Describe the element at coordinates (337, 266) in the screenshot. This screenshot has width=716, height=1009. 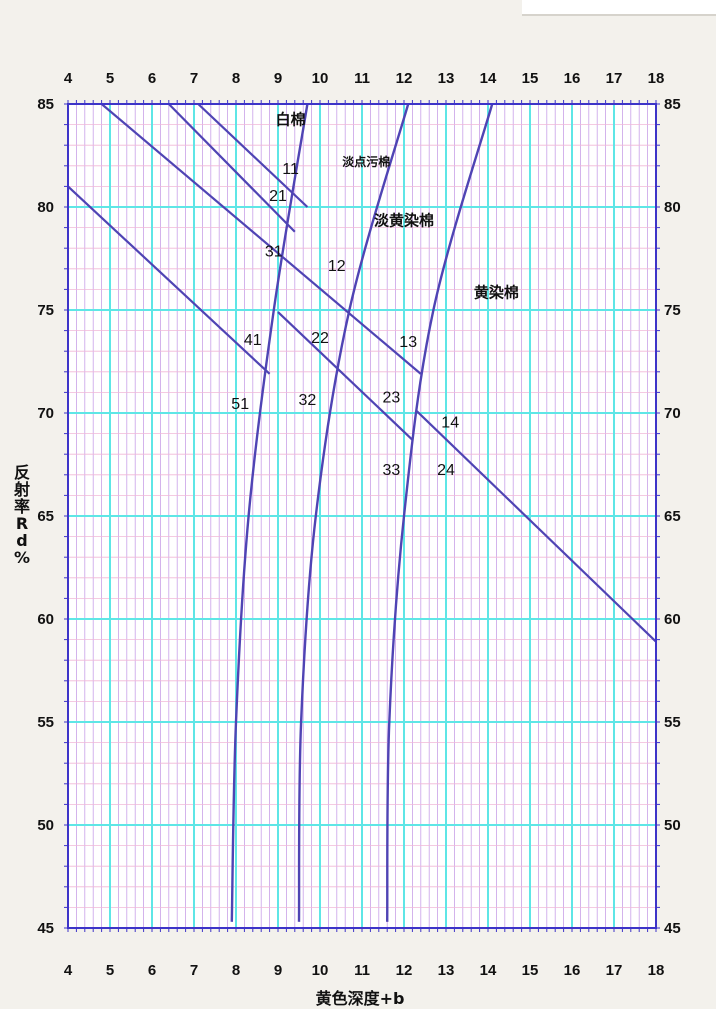
I see `grade-code-label: 12` at that location.